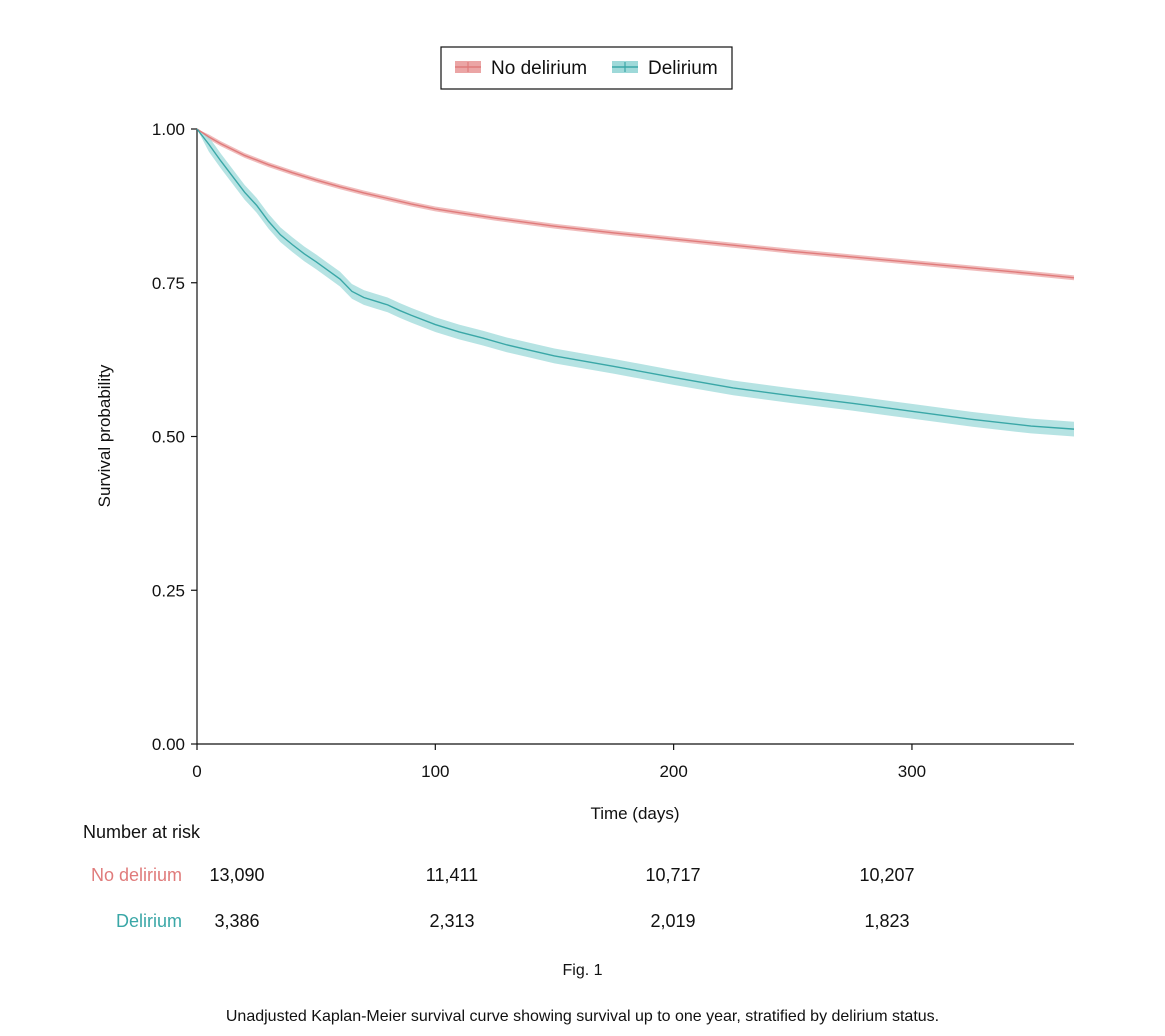 This screenshot has width=1165, height=1036. I want to click on y-tick-label: 0.25, so click(168, 590).